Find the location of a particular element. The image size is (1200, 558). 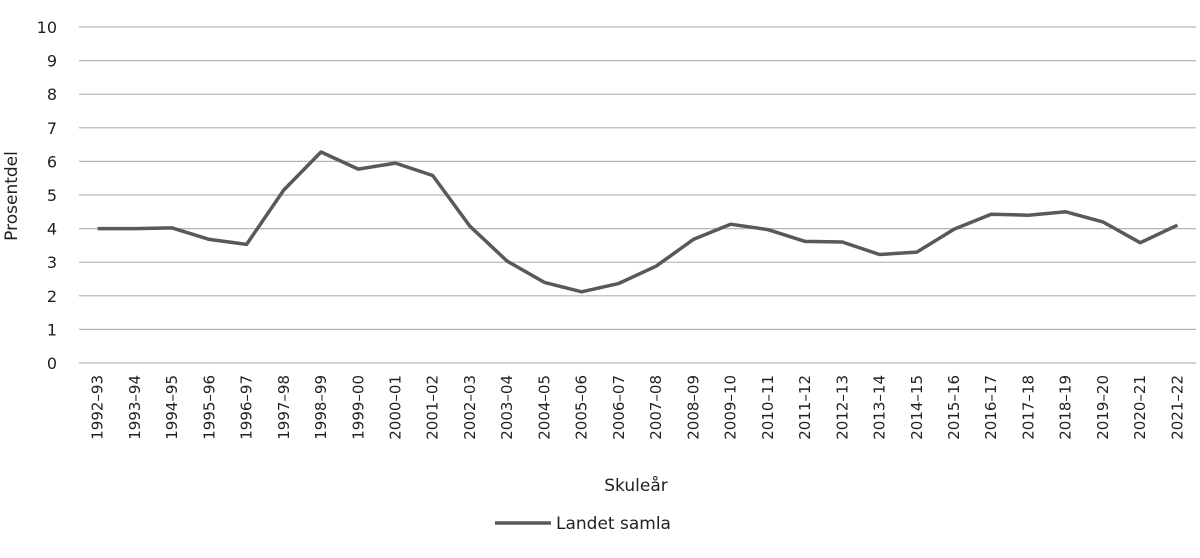

x-tick-label: 2016–17 is located at coordinates (991, 407).